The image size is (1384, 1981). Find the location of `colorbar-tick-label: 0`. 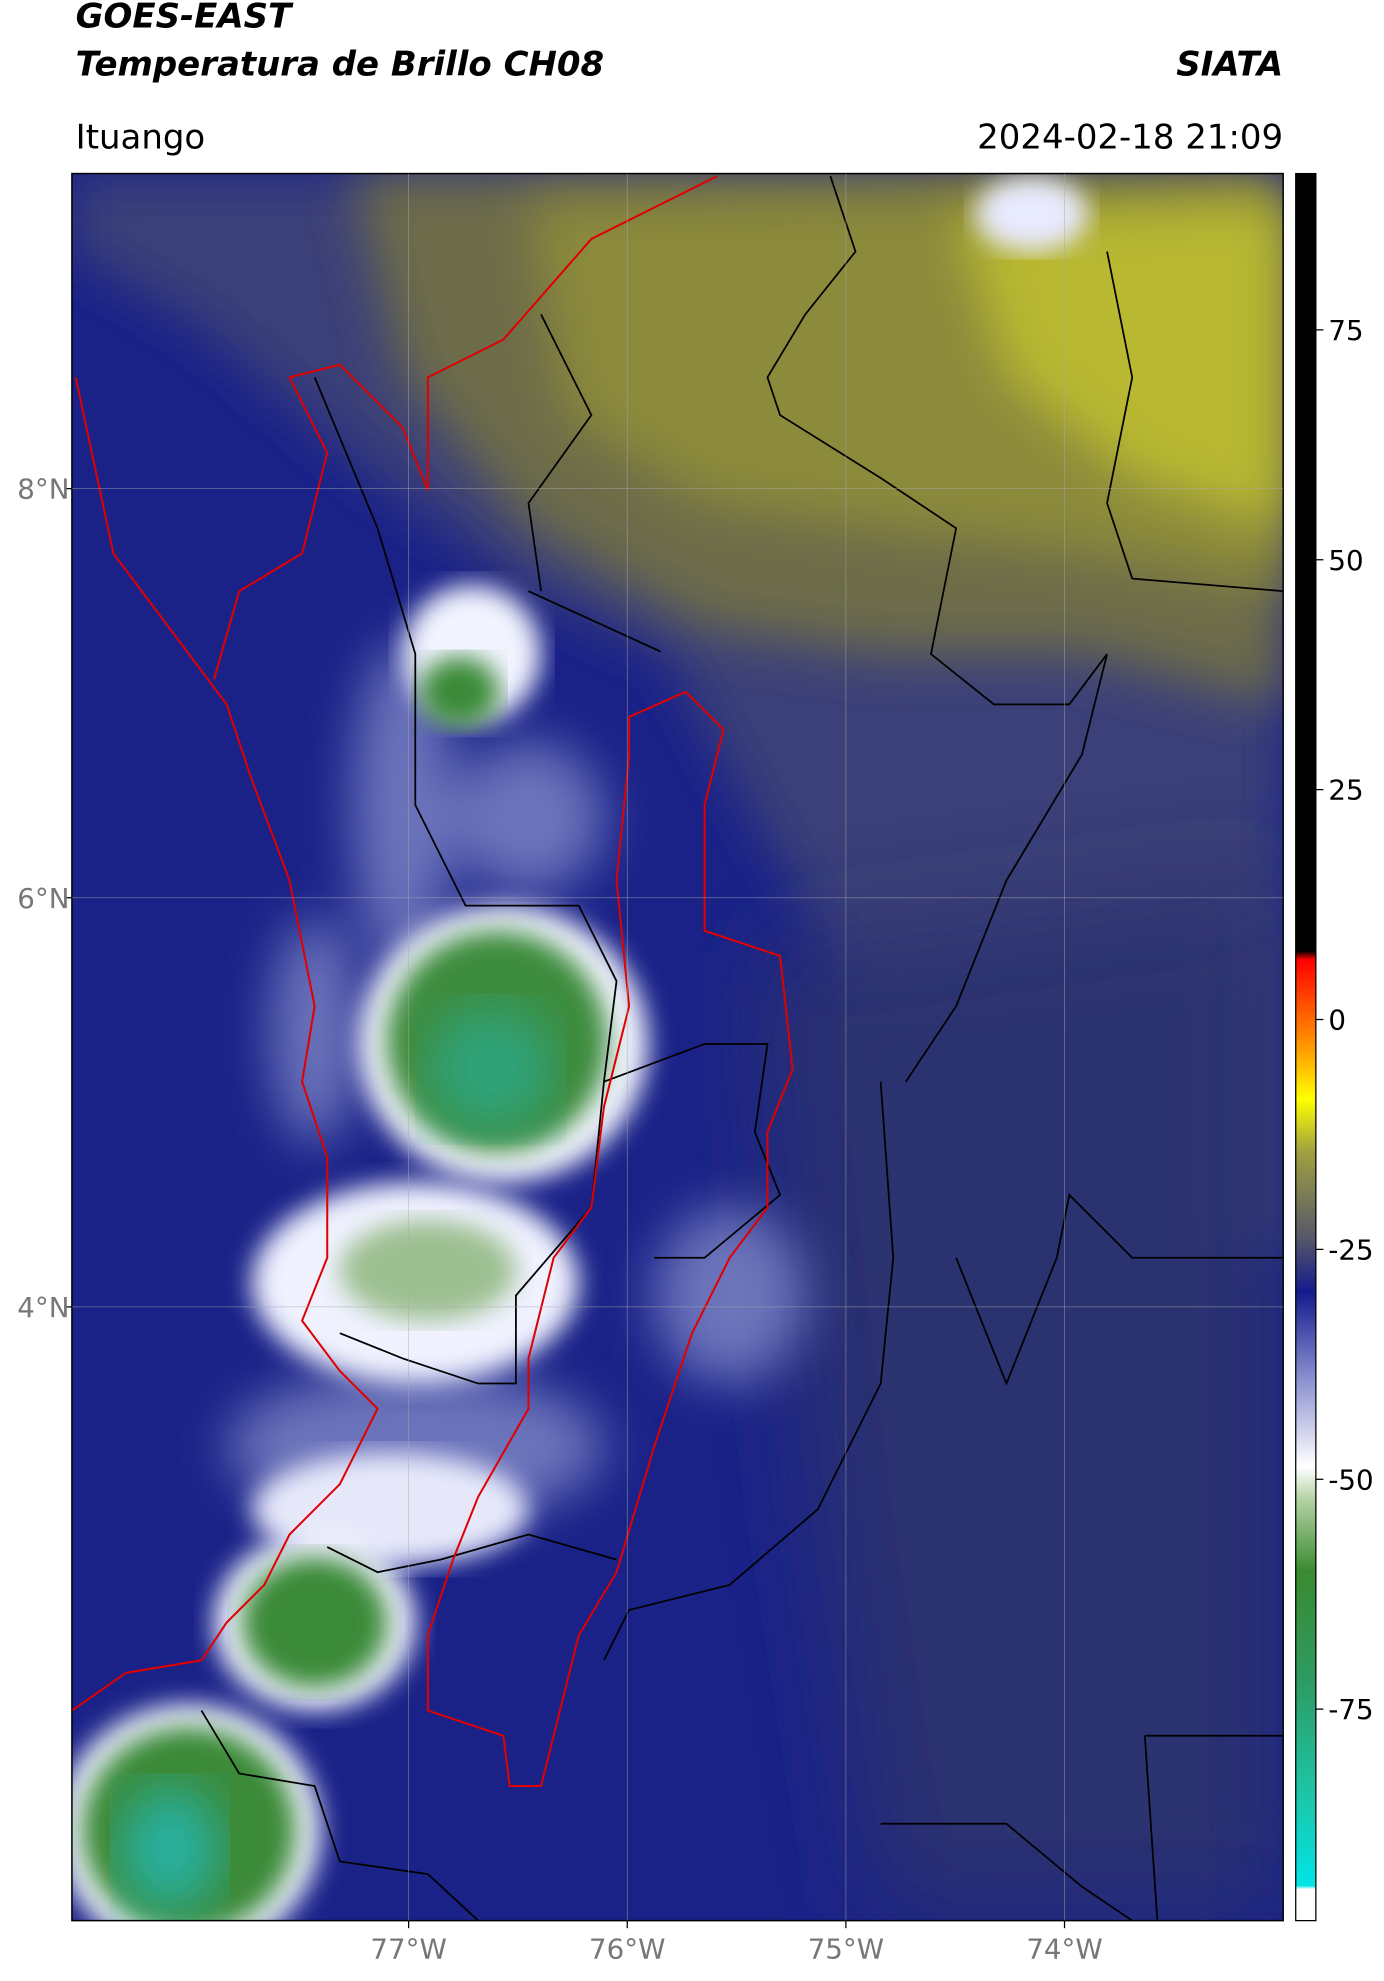

colorbar-tick-label: 0 is located at coordinates (1337, 1020).